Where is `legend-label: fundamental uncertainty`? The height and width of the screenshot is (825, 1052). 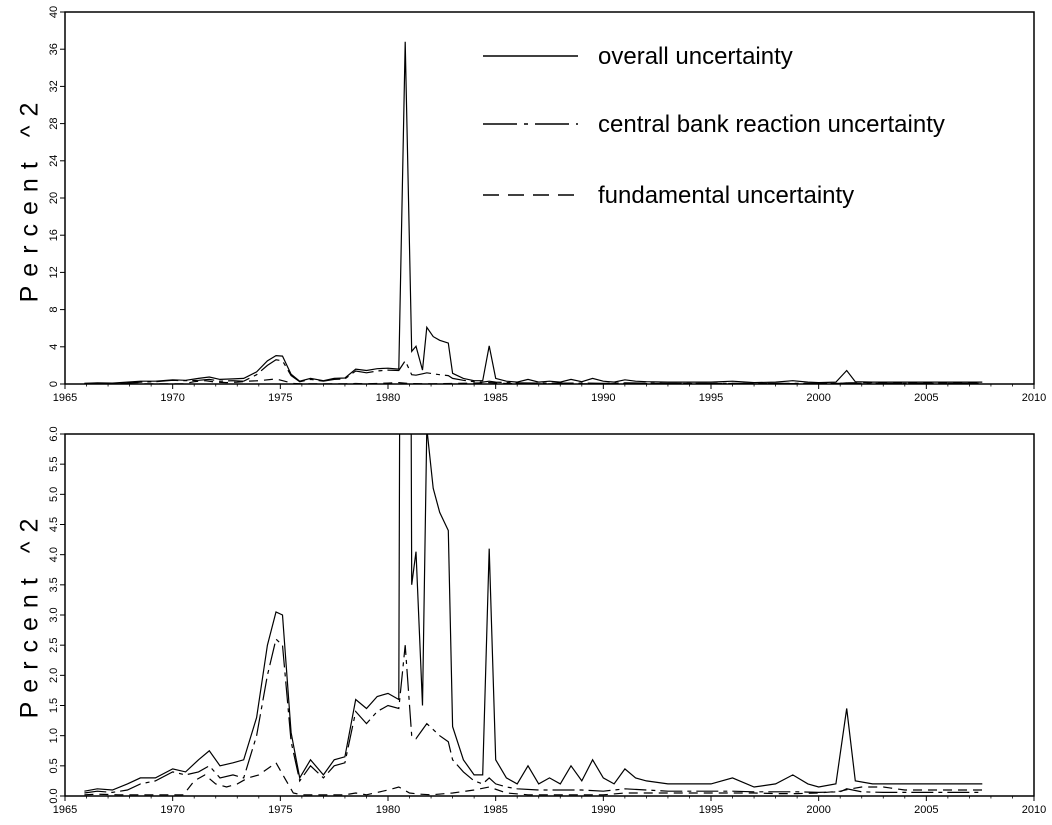 legend-label: fundamental uncertainty is located at coordinates (726, 195).